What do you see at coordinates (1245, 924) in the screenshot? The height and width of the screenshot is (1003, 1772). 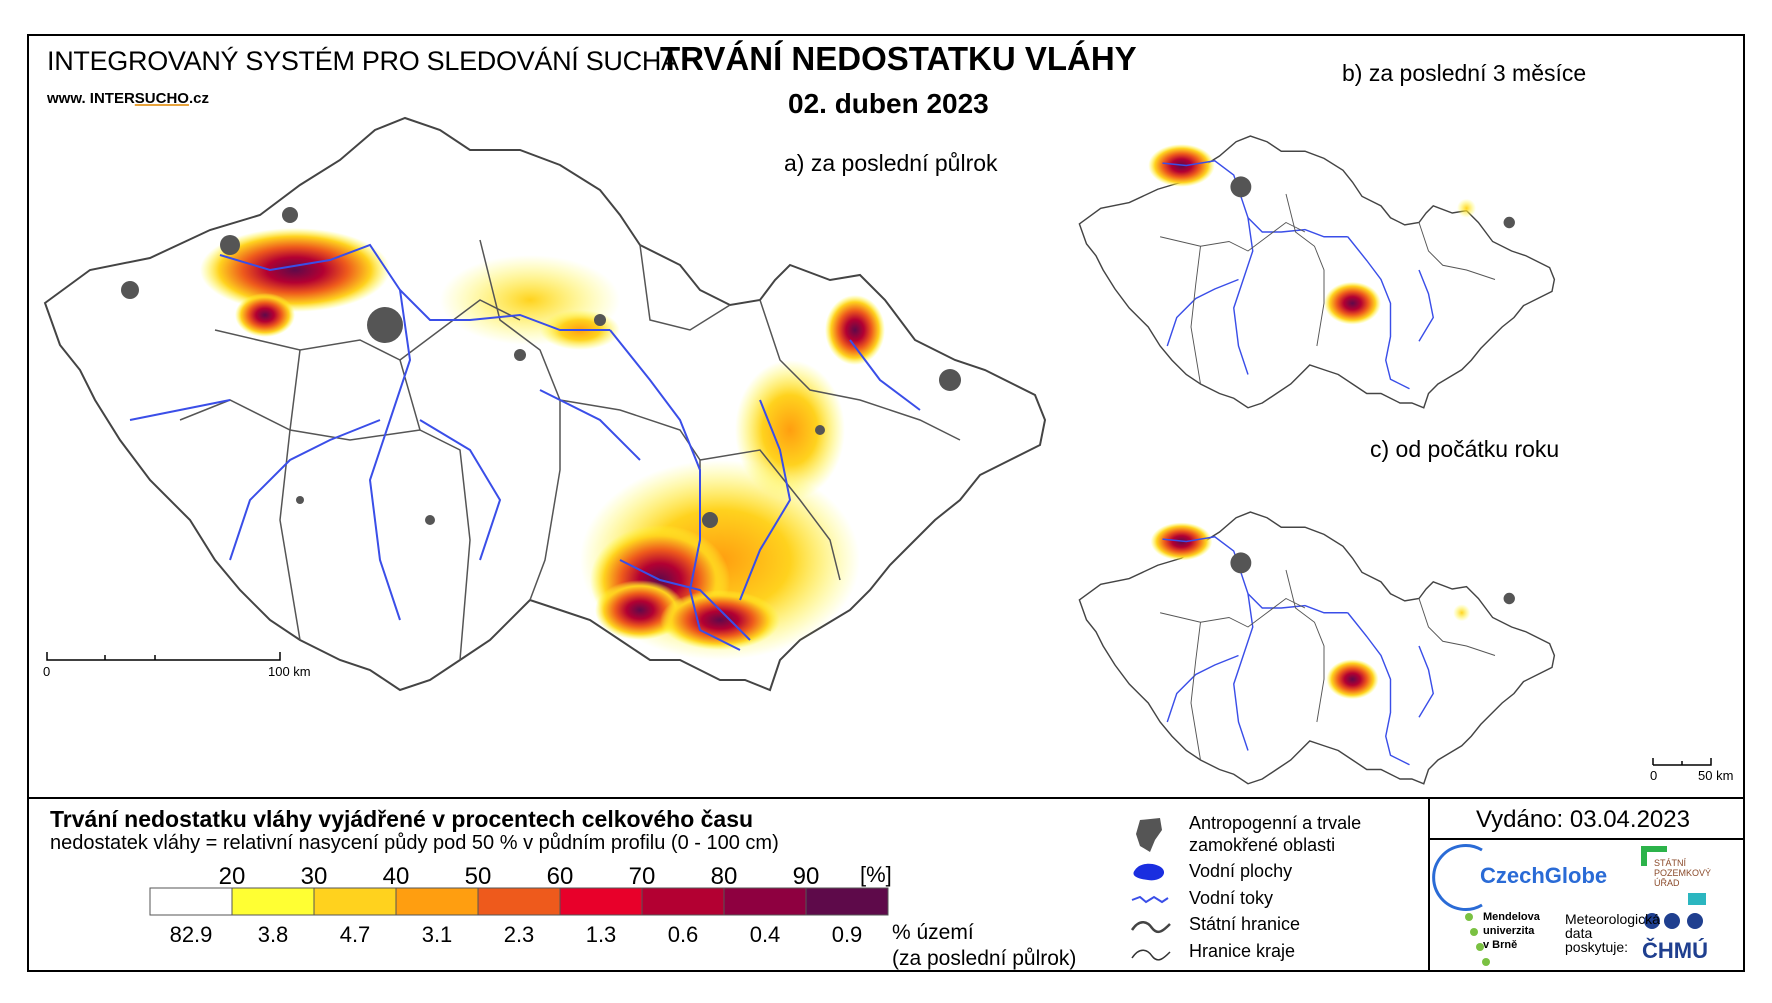 I see `legend-state-border: Státní hranice` at bounding box center [1245, 924].